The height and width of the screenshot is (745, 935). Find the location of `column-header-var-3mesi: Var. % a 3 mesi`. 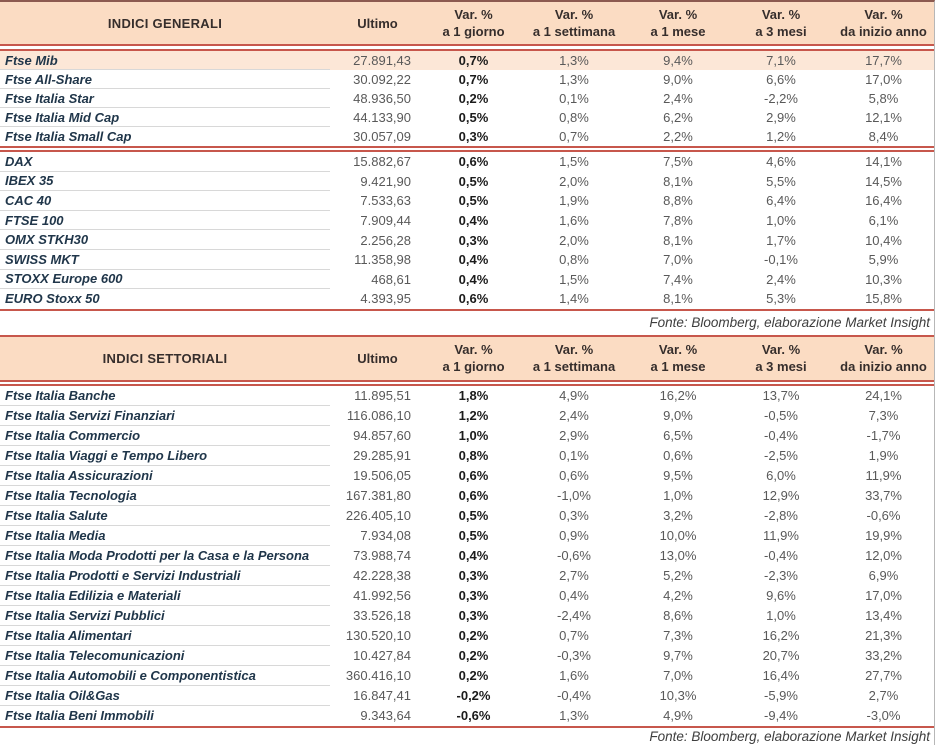

column-header-var-3mesi: Var. % a 3 mesi is located at coordinates (781, 358).